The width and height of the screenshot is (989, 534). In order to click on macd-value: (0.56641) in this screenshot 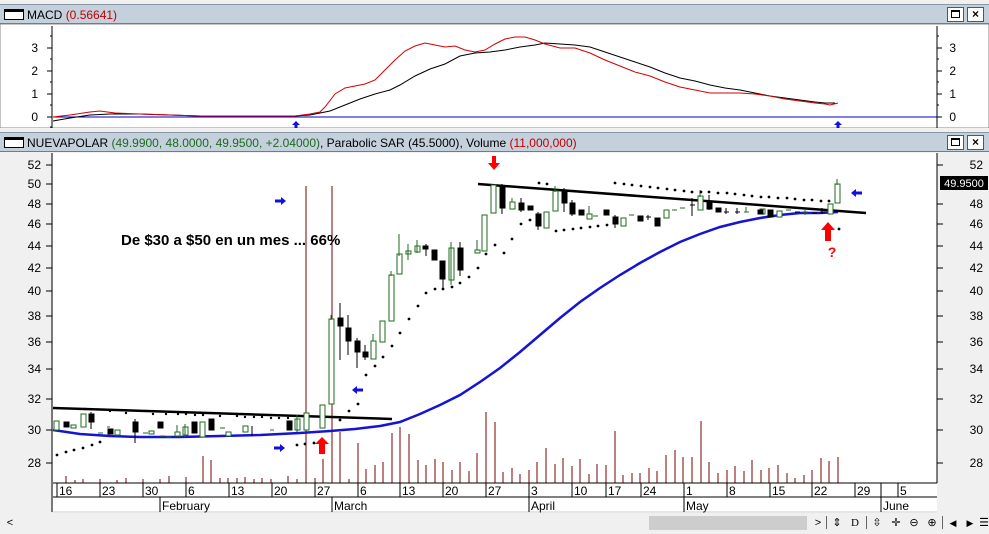, I will do `click(91, 15)`.